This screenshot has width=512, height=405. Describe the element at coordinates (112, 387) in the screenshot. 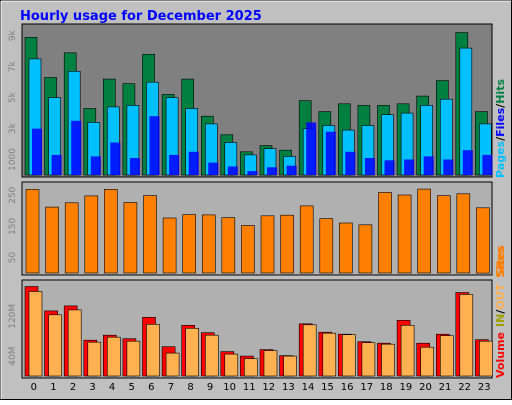

I see `x-tick-label: 4` at that location.